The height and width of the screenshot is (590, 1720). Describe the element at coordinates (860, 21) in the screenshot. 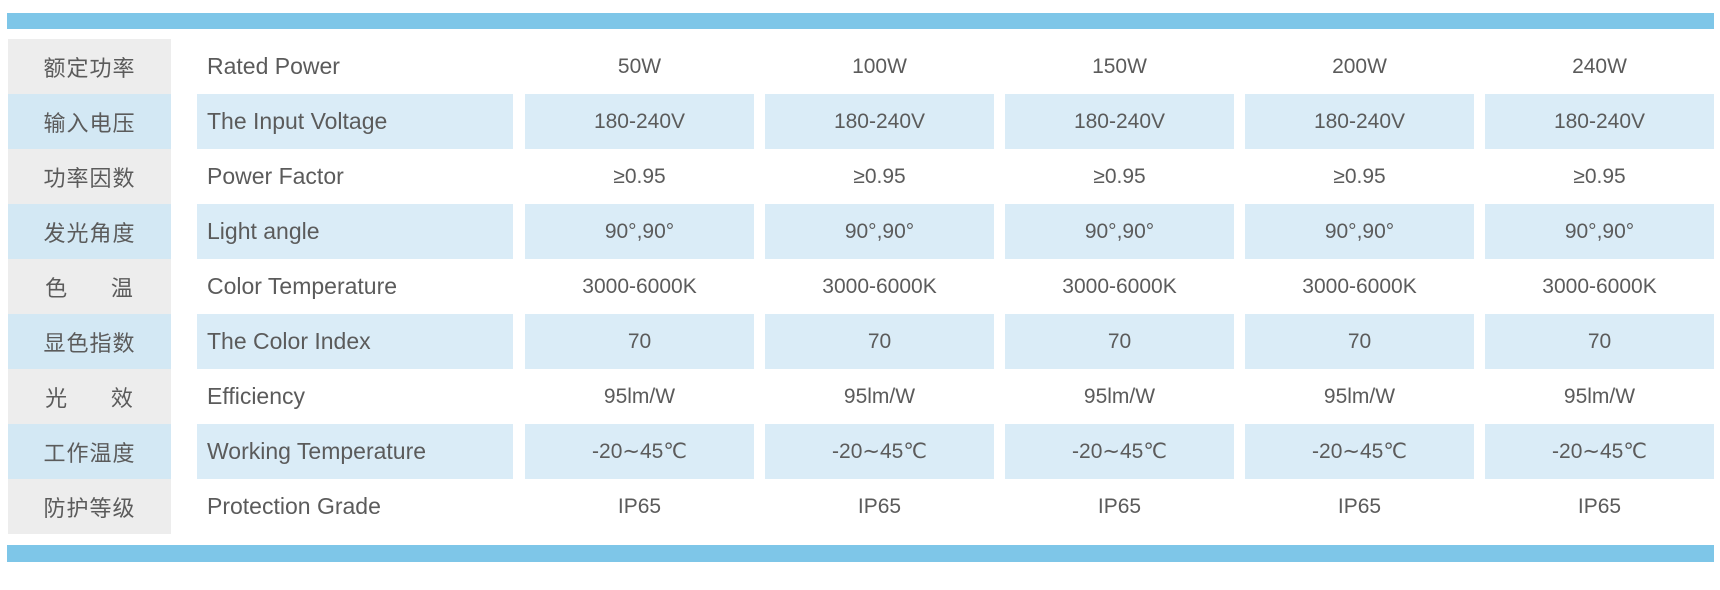

I see `top-accent-bar` at that location.